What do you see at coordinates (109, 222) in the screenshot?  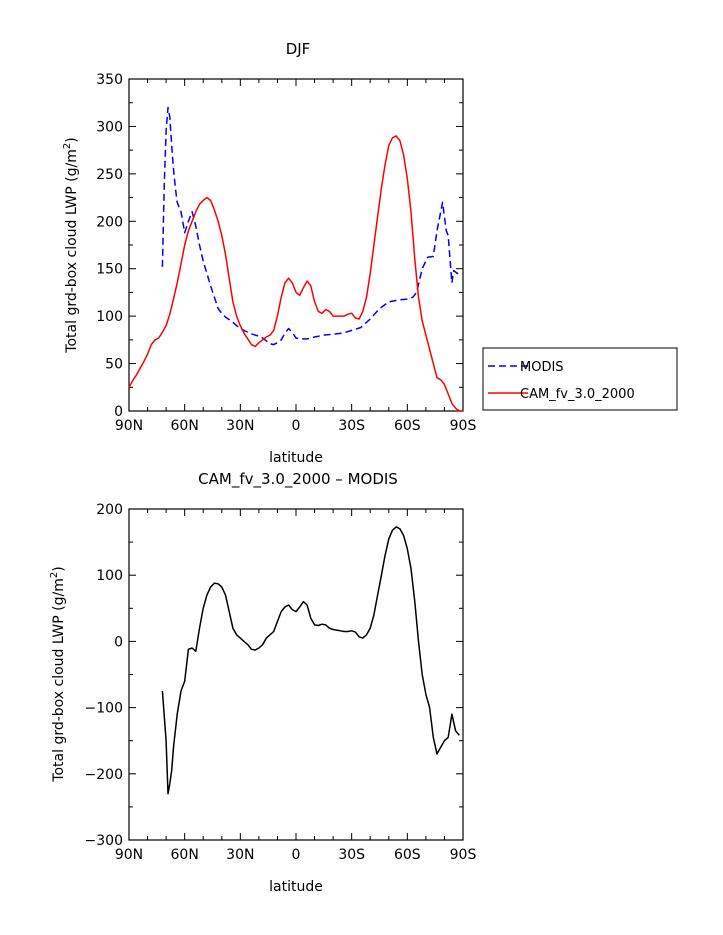 I see `top-y-tick-label: 200` at bounding box center [109, 222].